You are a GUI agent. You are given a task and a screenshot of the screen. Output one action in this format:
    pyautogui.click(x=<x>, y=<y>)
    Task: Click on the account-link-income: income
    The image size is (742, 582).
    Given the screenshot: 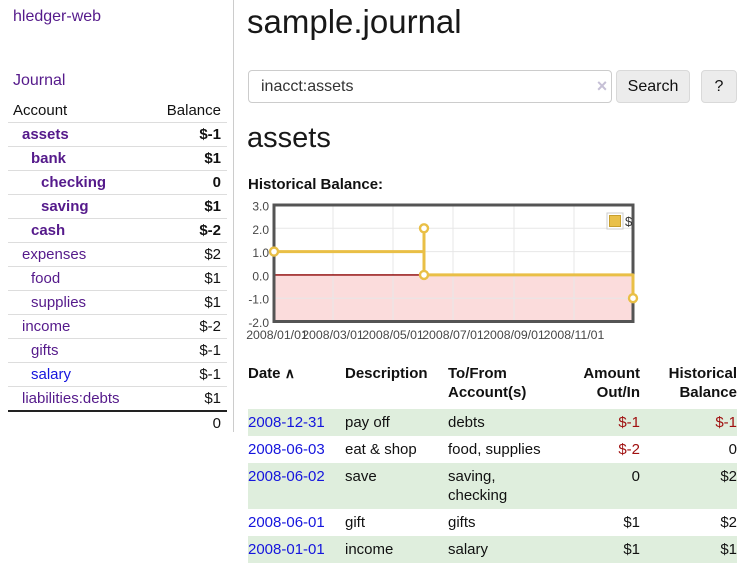 What is the action you would take?
    pyautogui.click(x=46, y=326)
    